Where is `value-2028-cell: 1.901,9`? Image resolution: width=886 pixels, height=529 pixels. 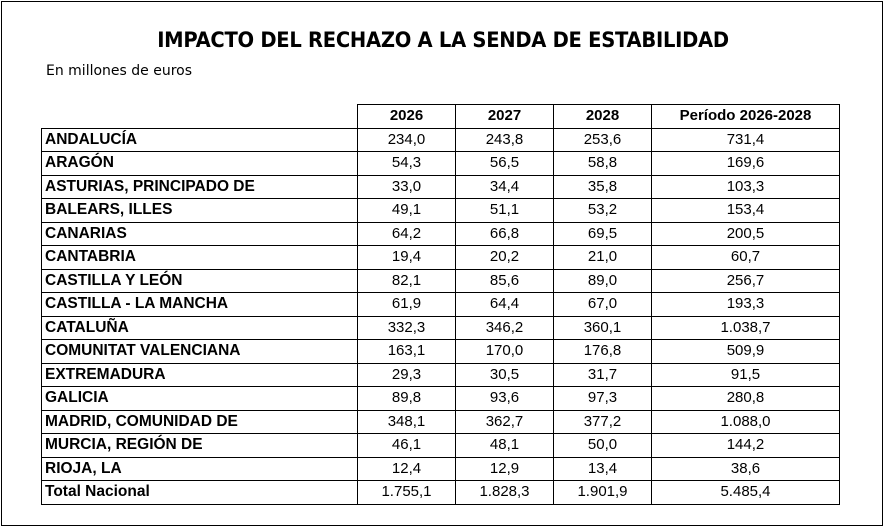
value-2028-cell: 1.901,9 is located at coordinates (602, 492).